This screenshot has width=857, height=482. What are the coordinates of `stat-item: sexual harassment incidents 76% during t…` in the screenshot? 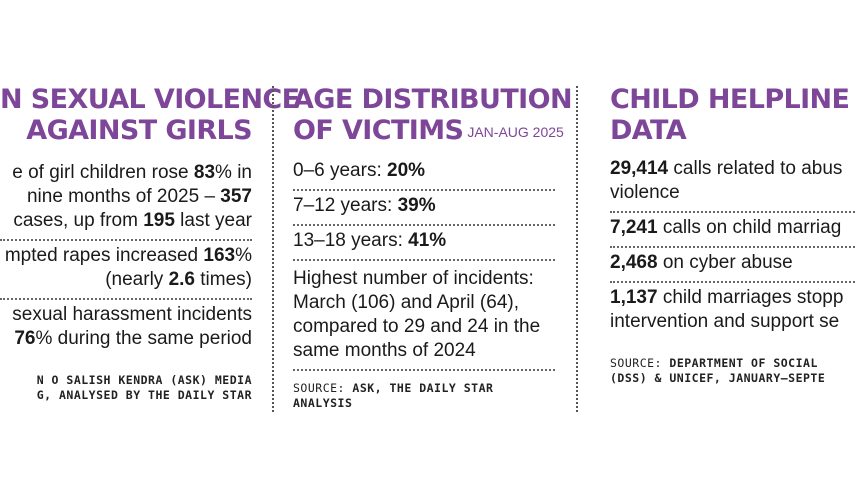 It's located at (132, 326).